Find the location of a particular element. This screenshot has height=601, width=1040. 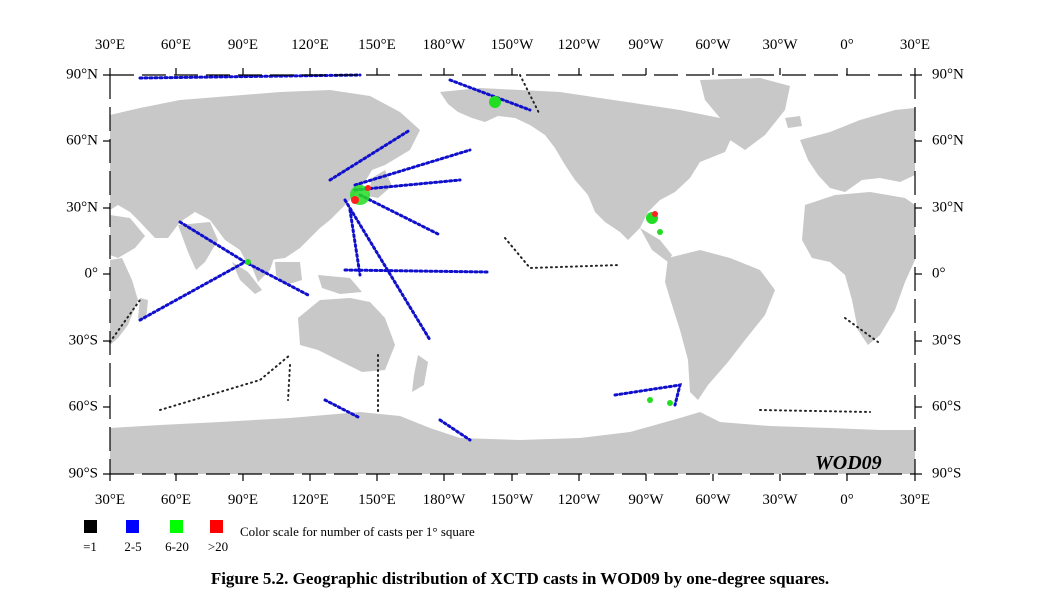

lat-label-left: 60°N is located at coordinates (82, 140).